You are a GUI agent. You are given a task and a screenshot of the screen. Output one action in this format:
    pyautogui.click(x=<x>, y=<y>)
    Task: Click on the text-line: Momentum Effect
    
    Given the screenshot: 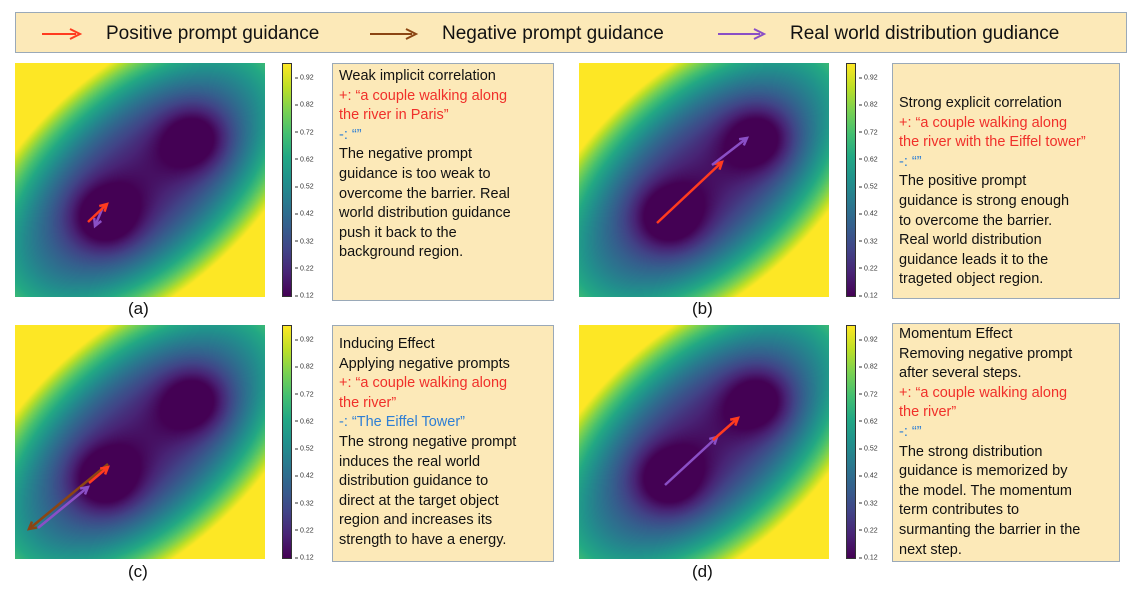 What is the action you would take?
    pyautogui.click(x=956, y=334)
    